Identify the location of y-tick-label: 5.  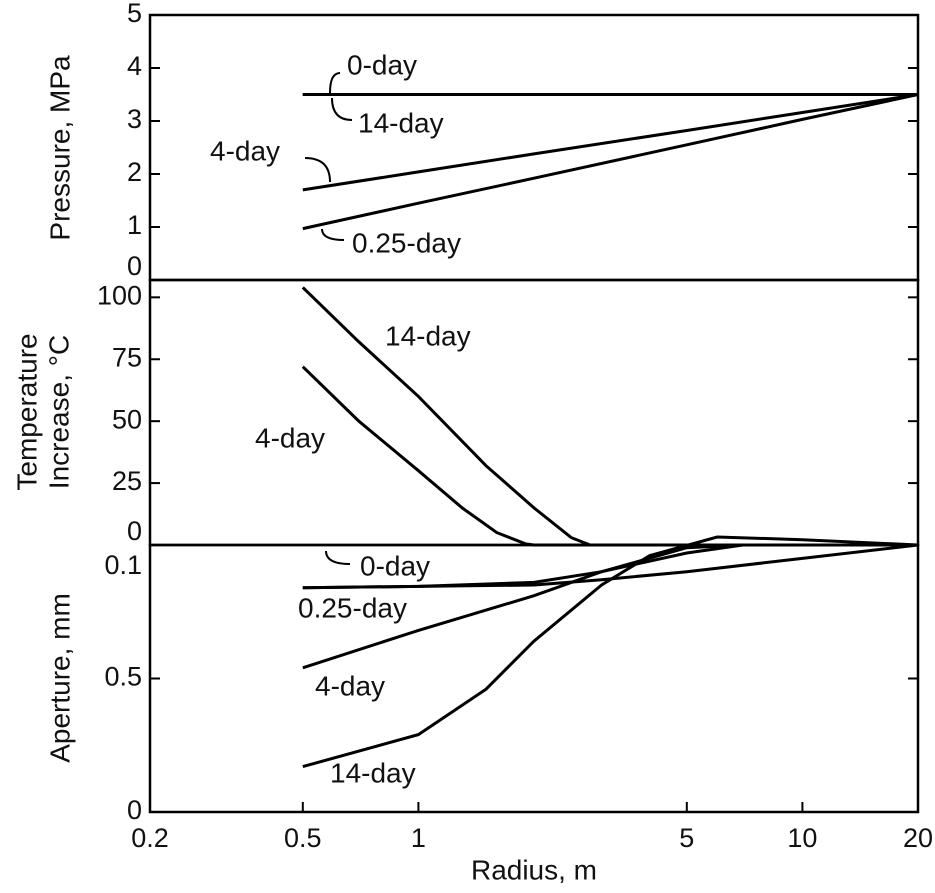
(134, 14).